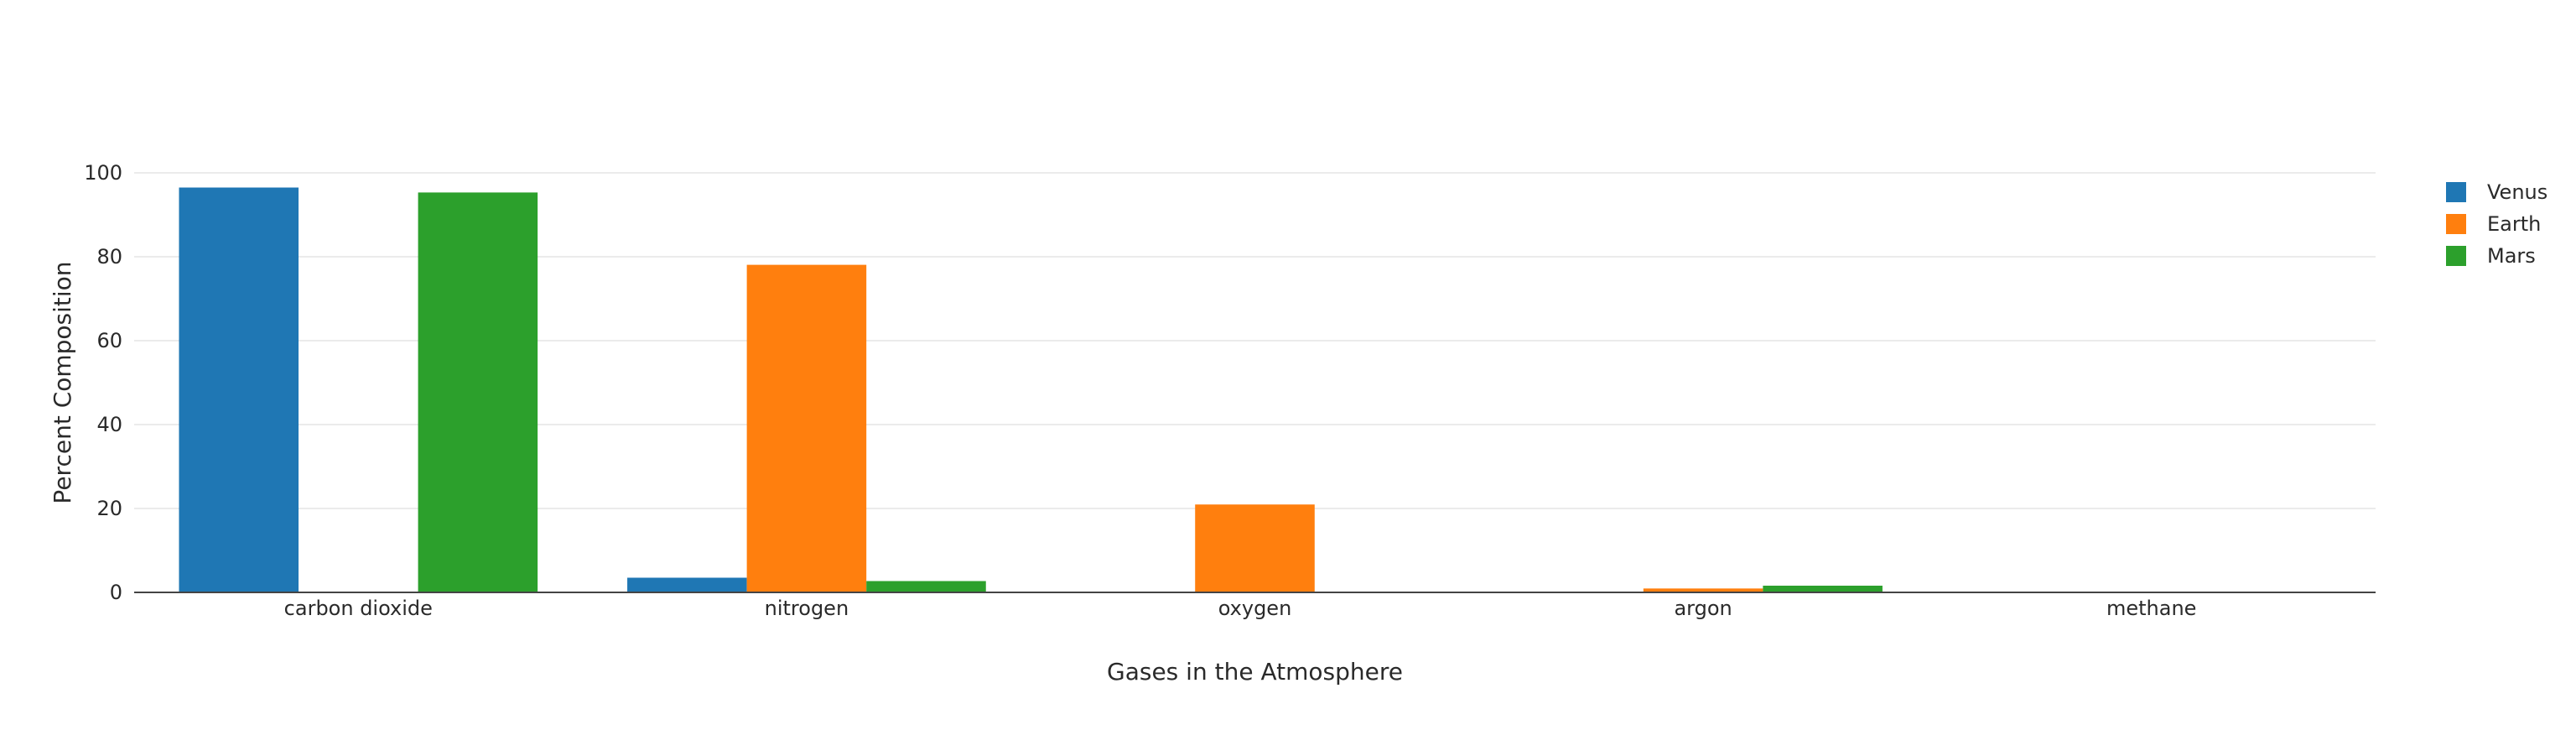 This screenshot has width=2576, height=730. Describe the element at coordinates (1255, 548) in the screenshot. I see `bar-earth-oxygen` at that location.